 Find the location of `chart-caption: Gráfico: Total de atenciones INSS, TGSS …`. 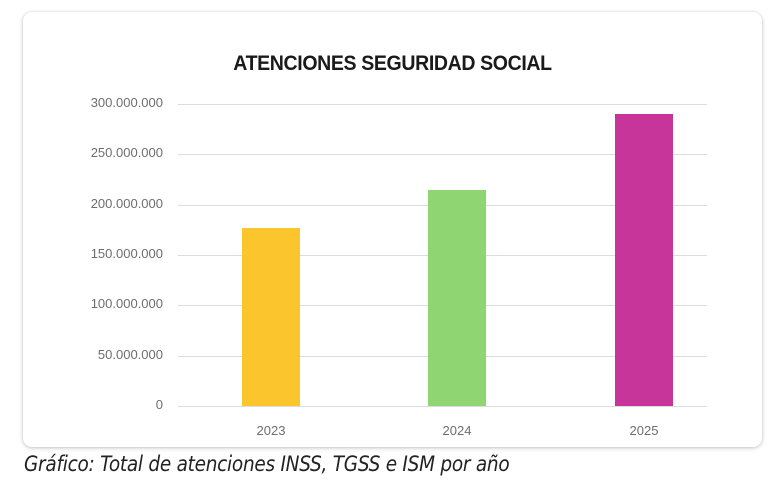

chart-caption: Gráfico: Total de atenciones INSS, TGSS … is located at coordinates (267, 464).